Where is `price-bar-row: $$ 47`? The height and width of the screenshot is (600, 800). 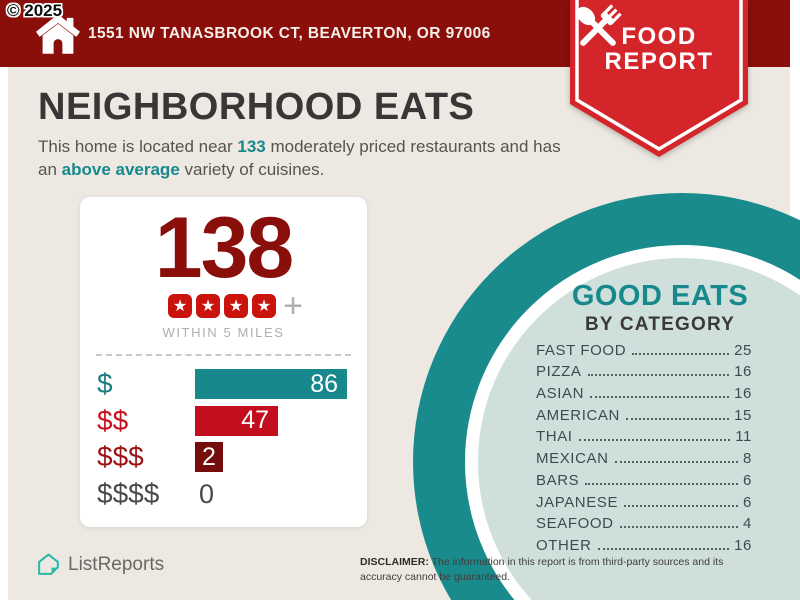
price-bar-row: $$ 47 is located at coordinates (222, 420).